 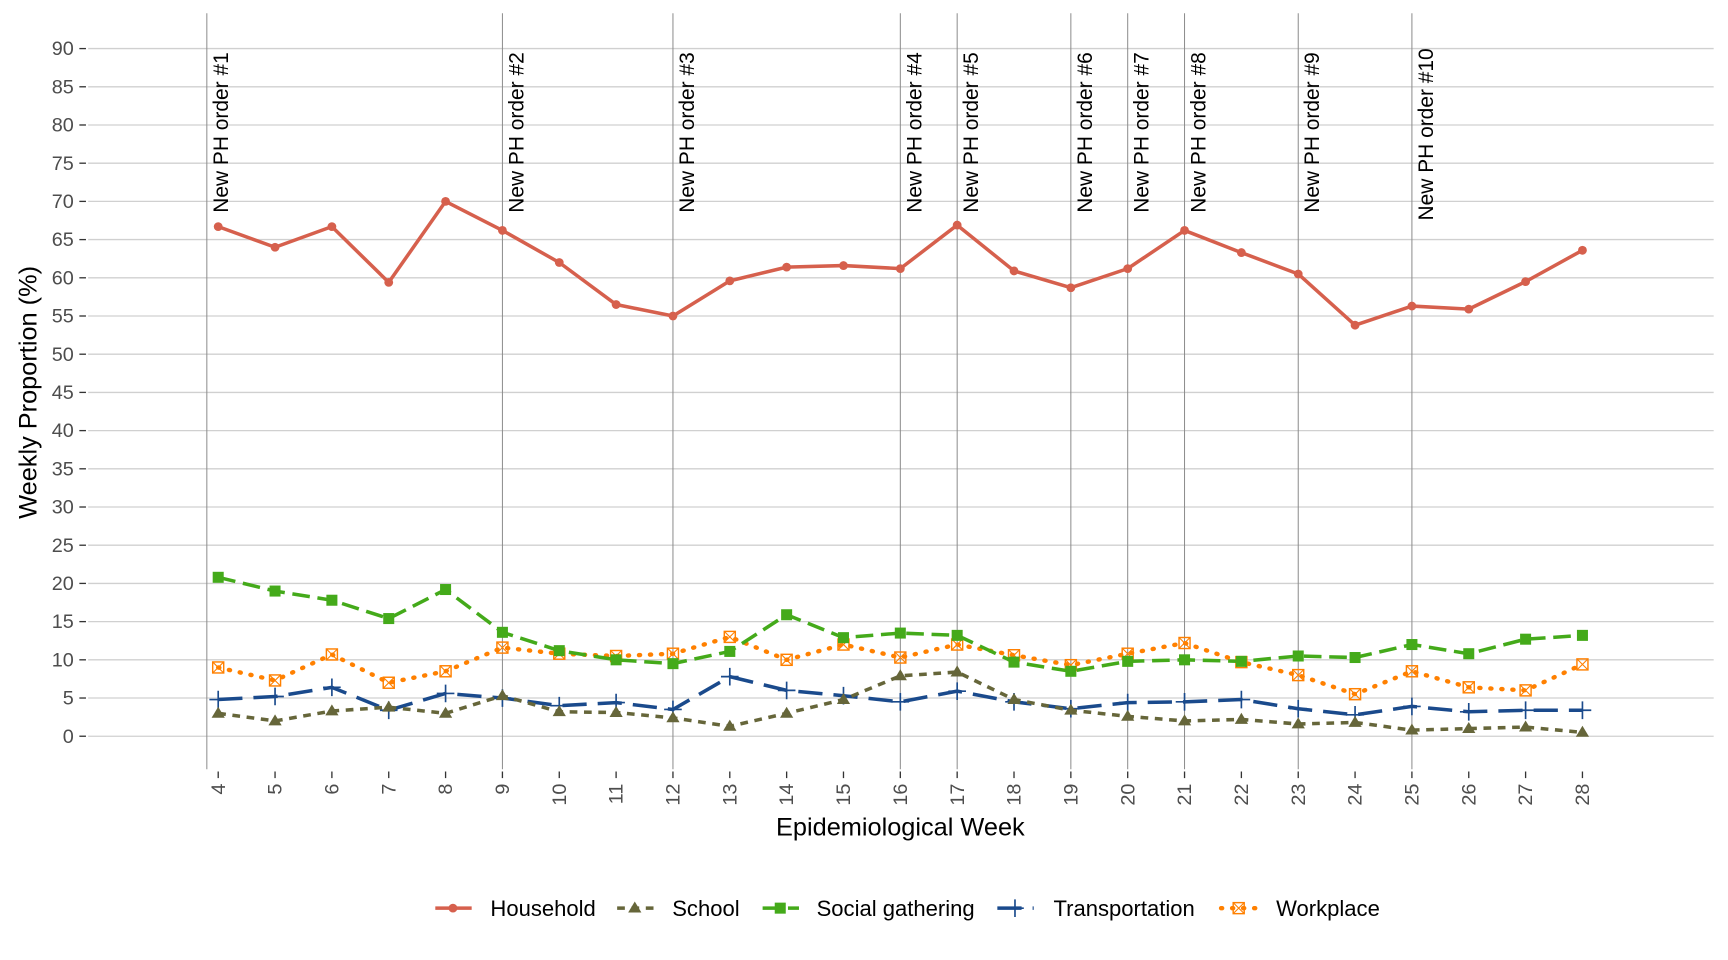 What do you see at coordinates (1124, 908) in the screenshot?
I see `legend-label: Transportation` at bounding box center [1124, 908].